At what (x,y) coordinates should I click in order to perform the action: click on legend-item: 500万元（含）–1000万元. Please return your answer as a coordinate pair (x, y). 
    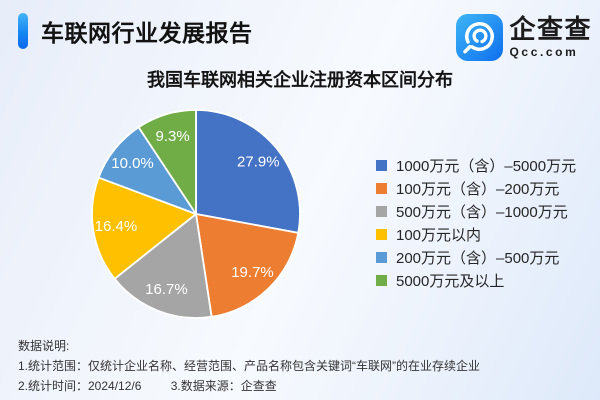
    Looking at the image, I should click on (476, 211).